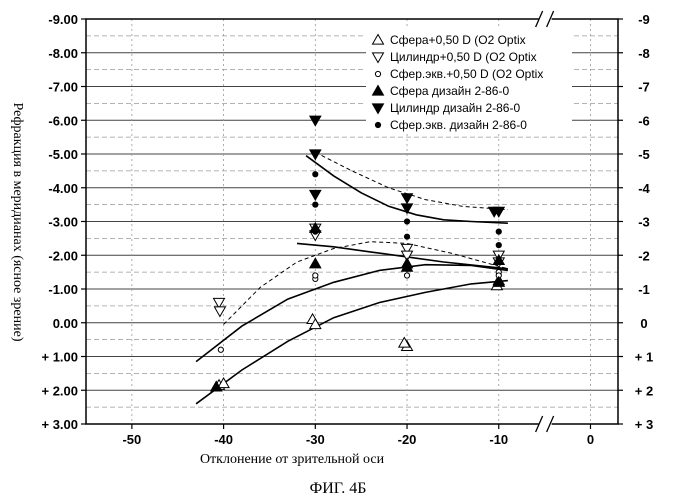  Describe the element at coordinates (63, 19) in the screenshot. I see `y-tick-label-left: -9.00` at that location.